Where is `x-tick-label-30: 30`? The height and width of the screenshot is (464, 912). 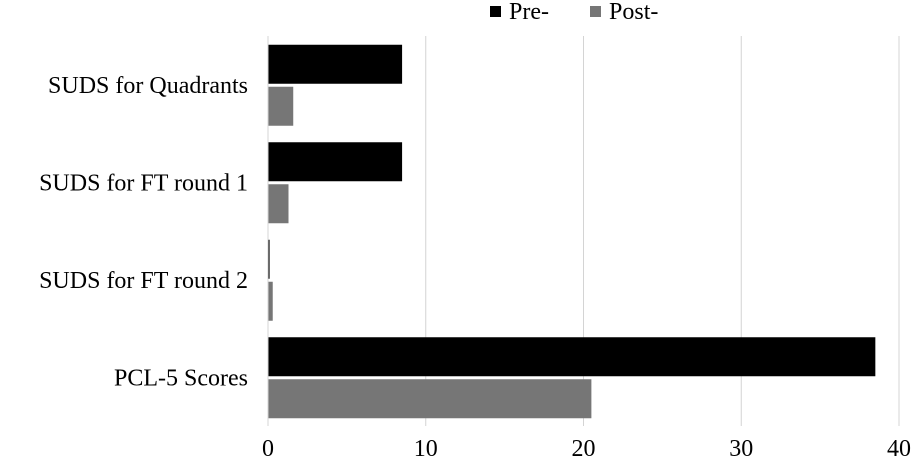
x-tick-label-30: 30 is located at coordinates (741, 449).